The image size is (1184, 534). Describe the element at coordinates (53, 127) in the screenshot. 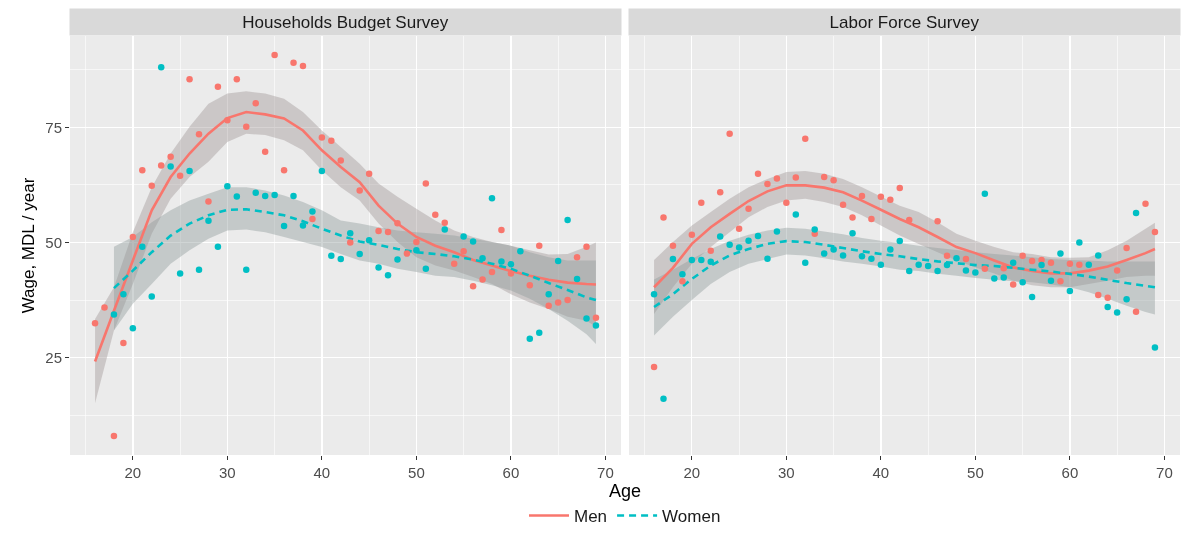

I see `y-tick-label: 75` at that location.